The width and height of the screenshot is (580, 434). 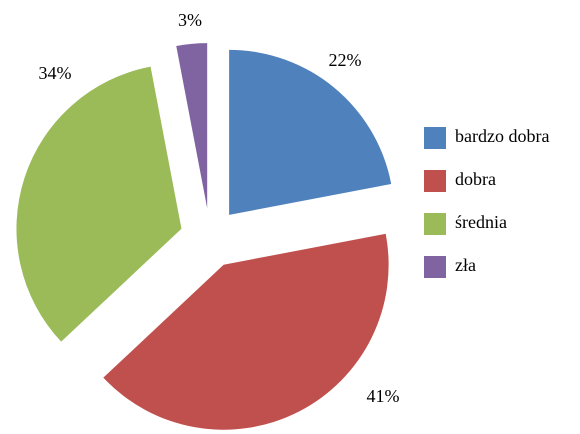 I want to click on legend-label: zła, so click(x=465, y=265).